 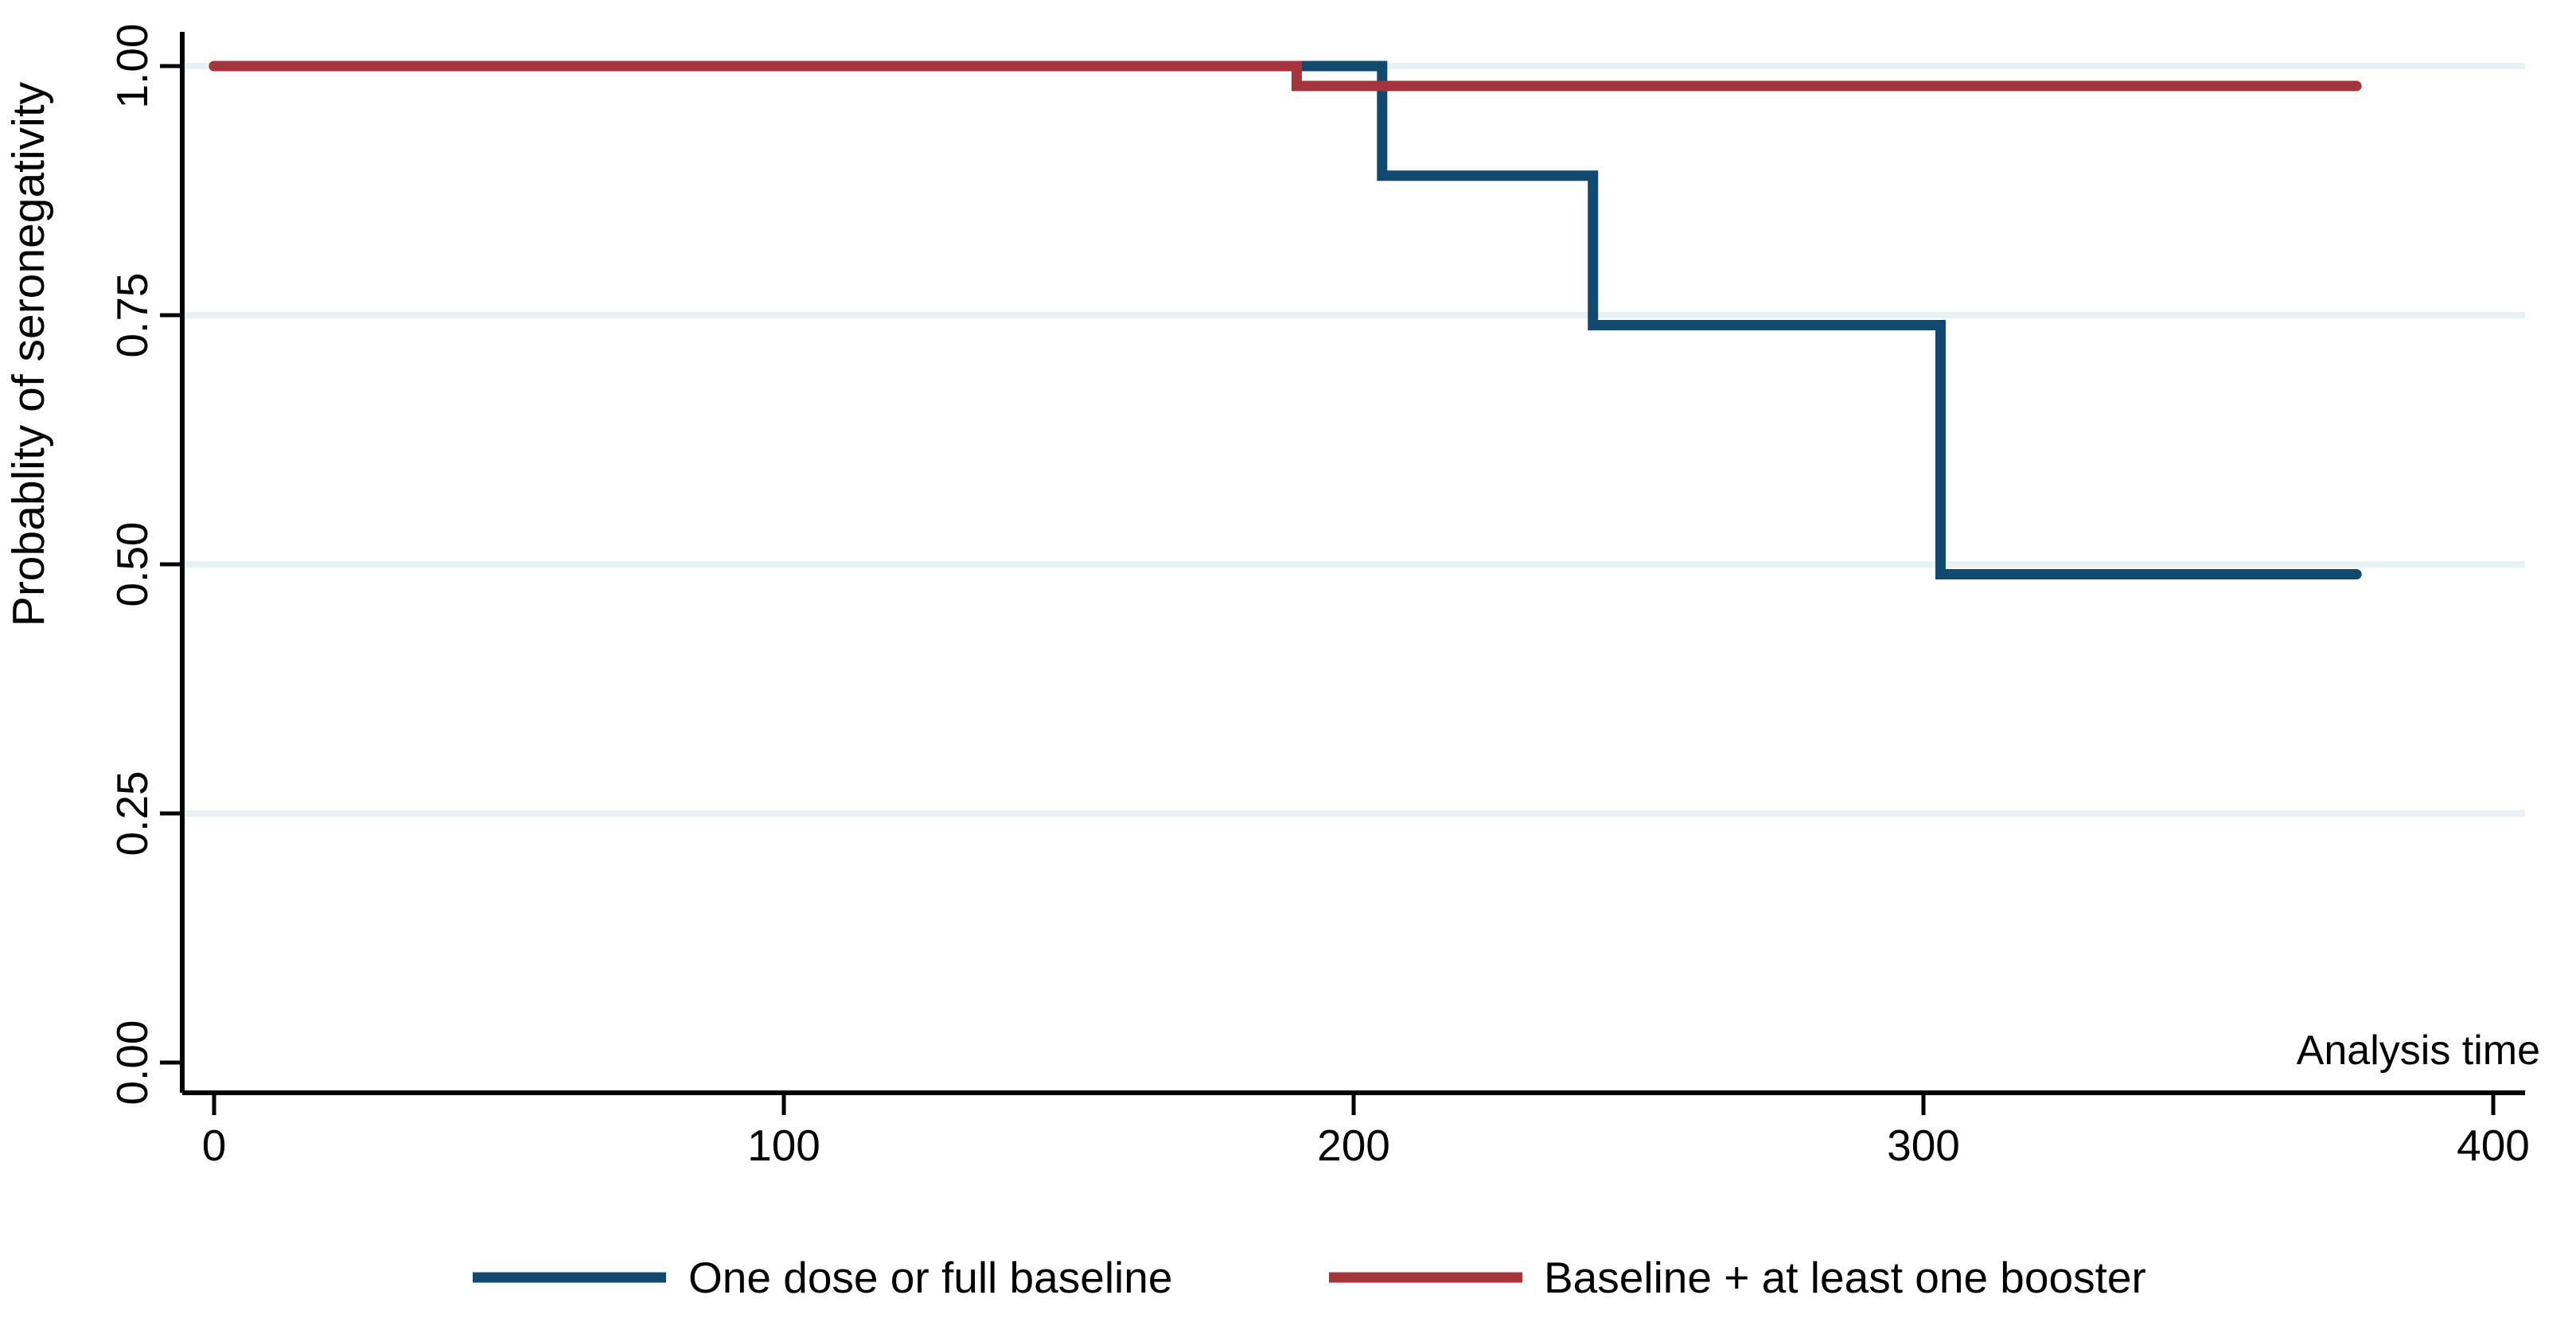 I want to click on y-ticks, so click(x=171, y=564).